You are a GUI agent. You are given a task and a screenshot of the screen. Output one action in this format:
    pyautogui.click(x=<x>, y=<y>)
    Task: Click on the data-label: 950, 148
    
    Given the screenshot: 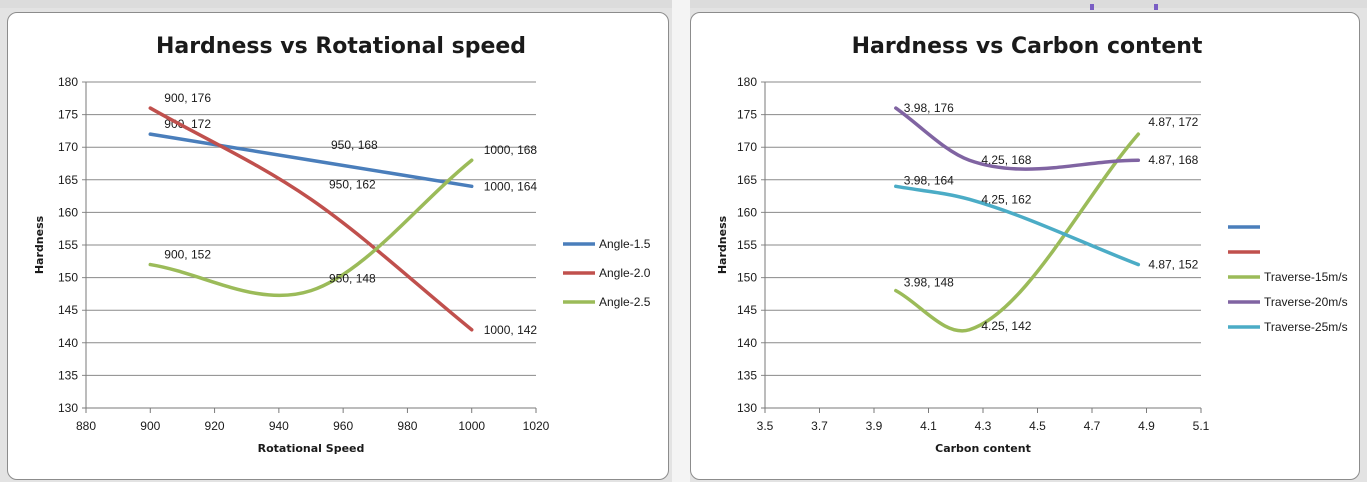 What is the action you would take?
    pyautogui.click(x=352, y=279)
    